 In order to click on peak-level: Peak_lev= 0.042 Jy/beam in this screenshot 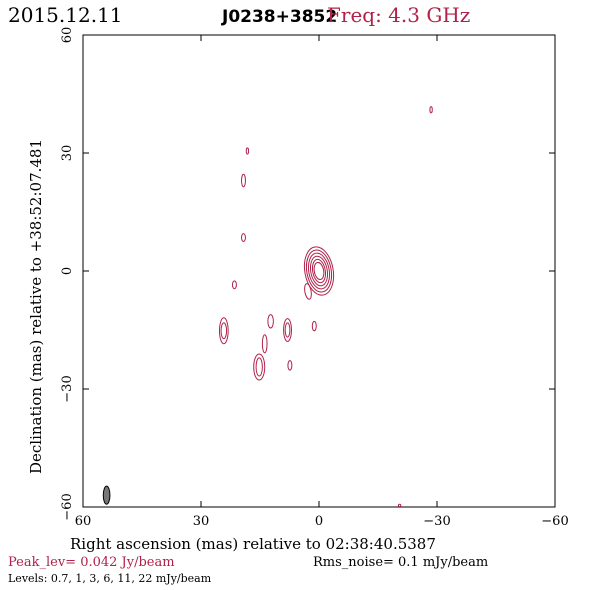, I will do `click(91, 562)`.